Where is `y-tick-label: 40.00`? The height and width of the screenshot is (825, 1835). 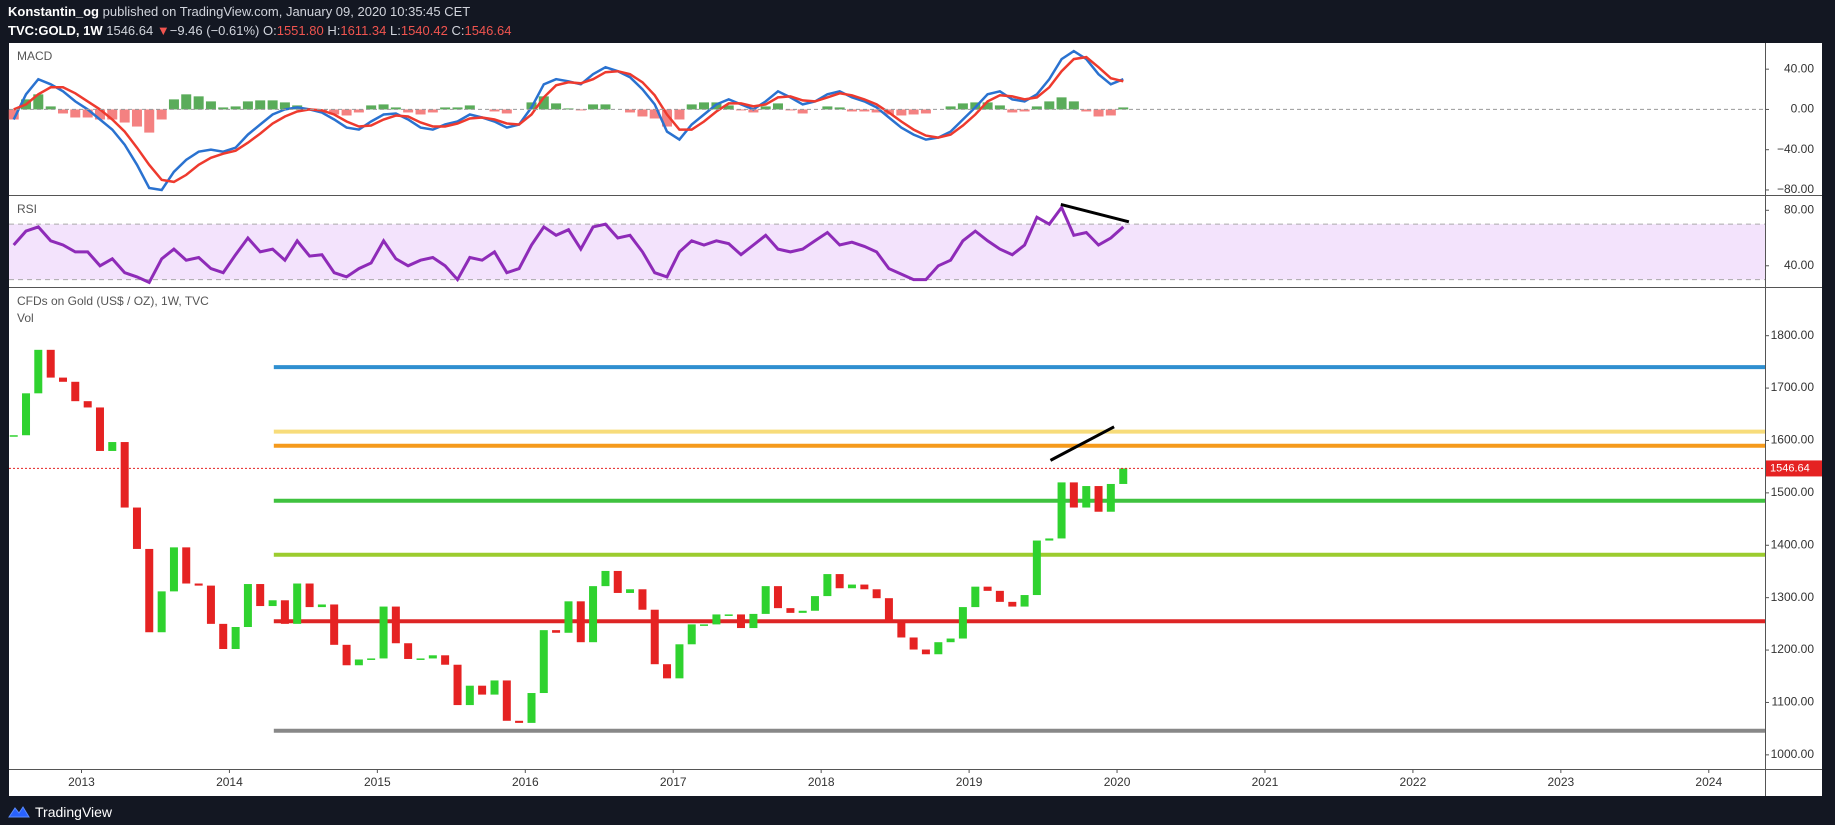
y-tick-label: 40.00 is located at coordinates (1799, 265).